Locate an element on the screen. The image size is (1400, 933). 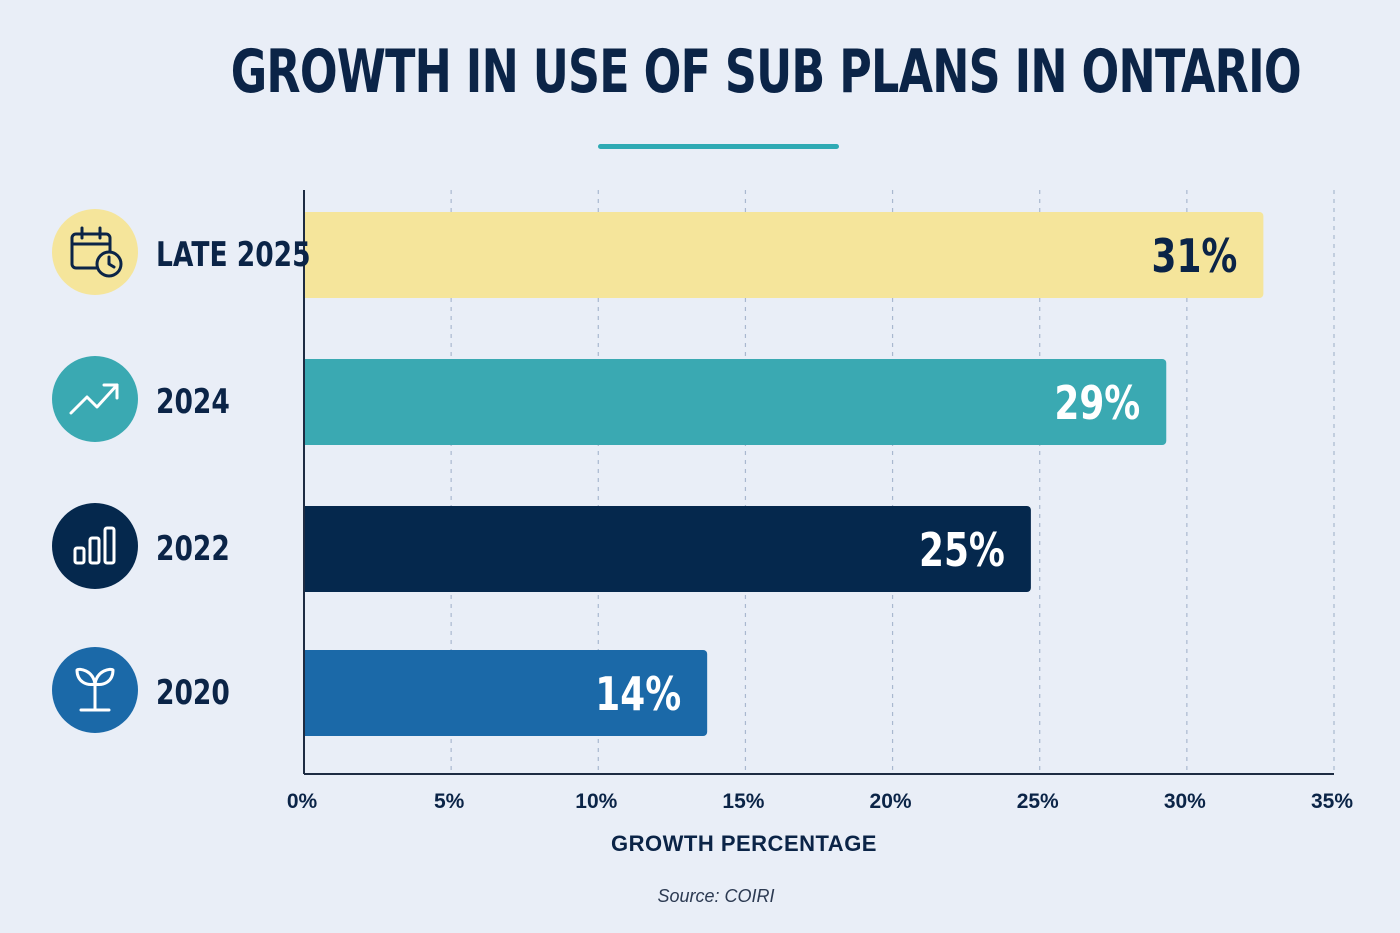
data-label: 31% is located at coordinates (1194, 257).